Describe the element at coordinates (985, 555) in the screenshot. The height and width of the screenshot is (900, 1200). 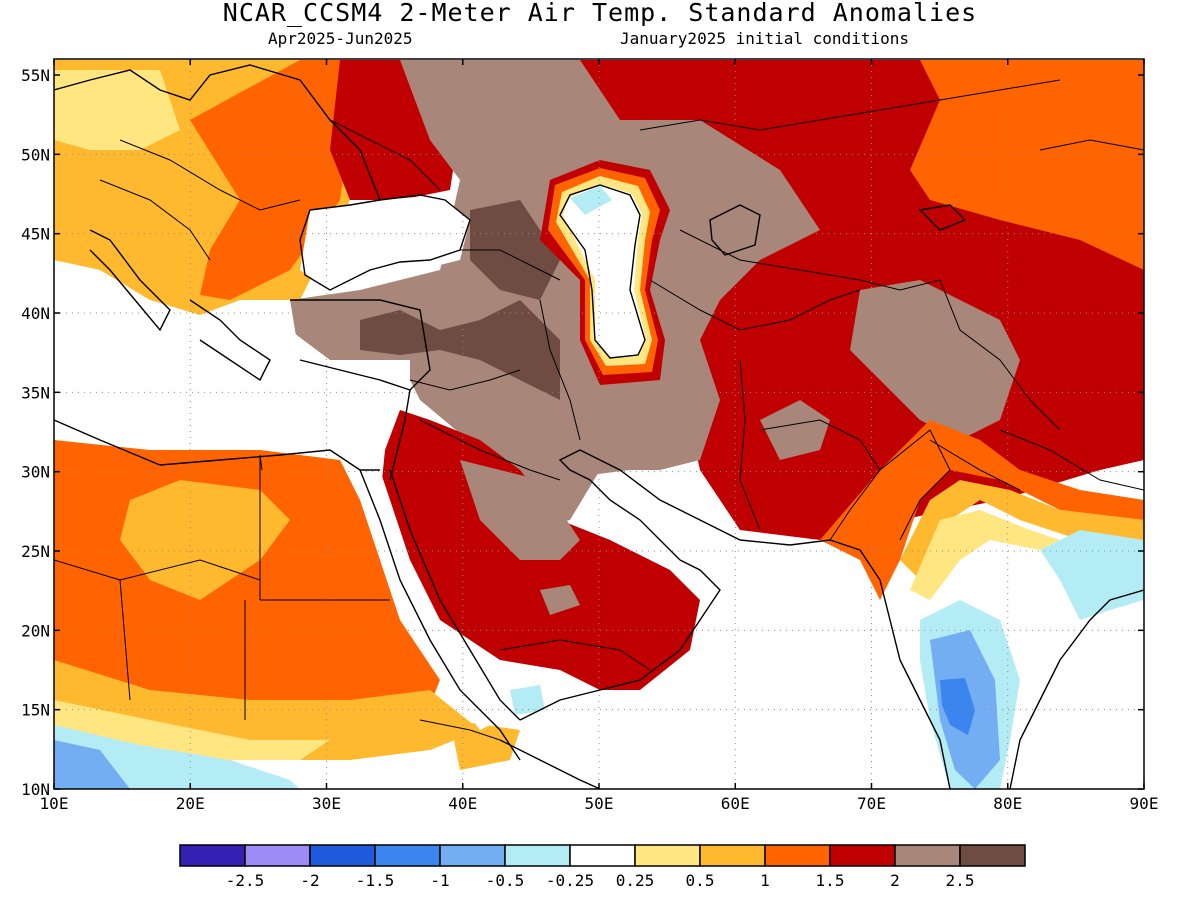
I see `anomaly-region-india-yellow` at that location.